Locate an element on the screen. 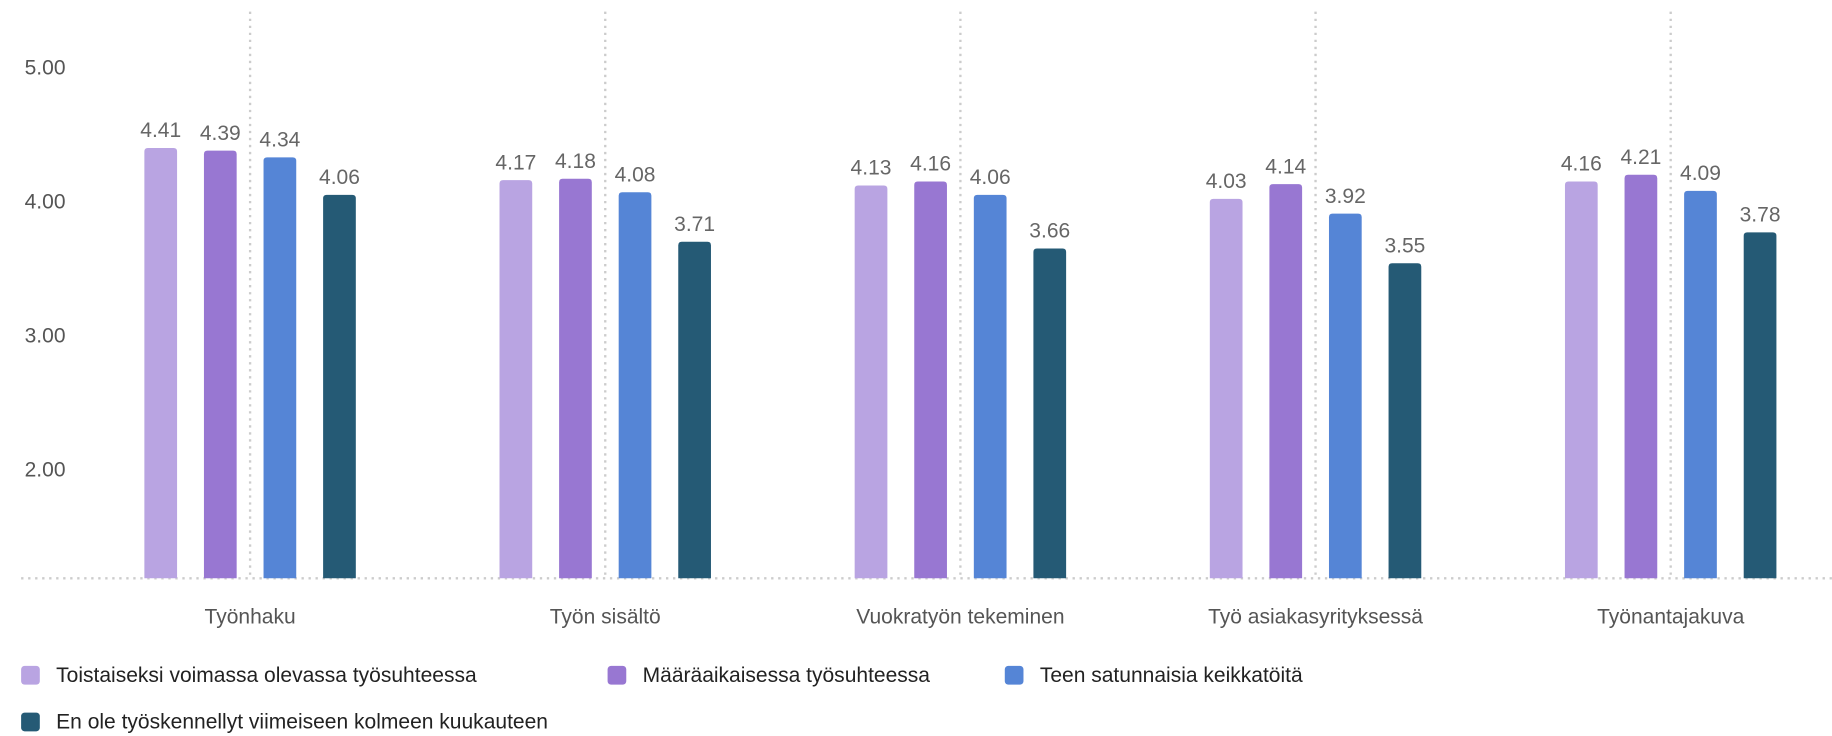 This screenshot has width=1832, height=736. legend-label: Teen satunnaisia keikkatöitä is located at coordinates (1171, 675).